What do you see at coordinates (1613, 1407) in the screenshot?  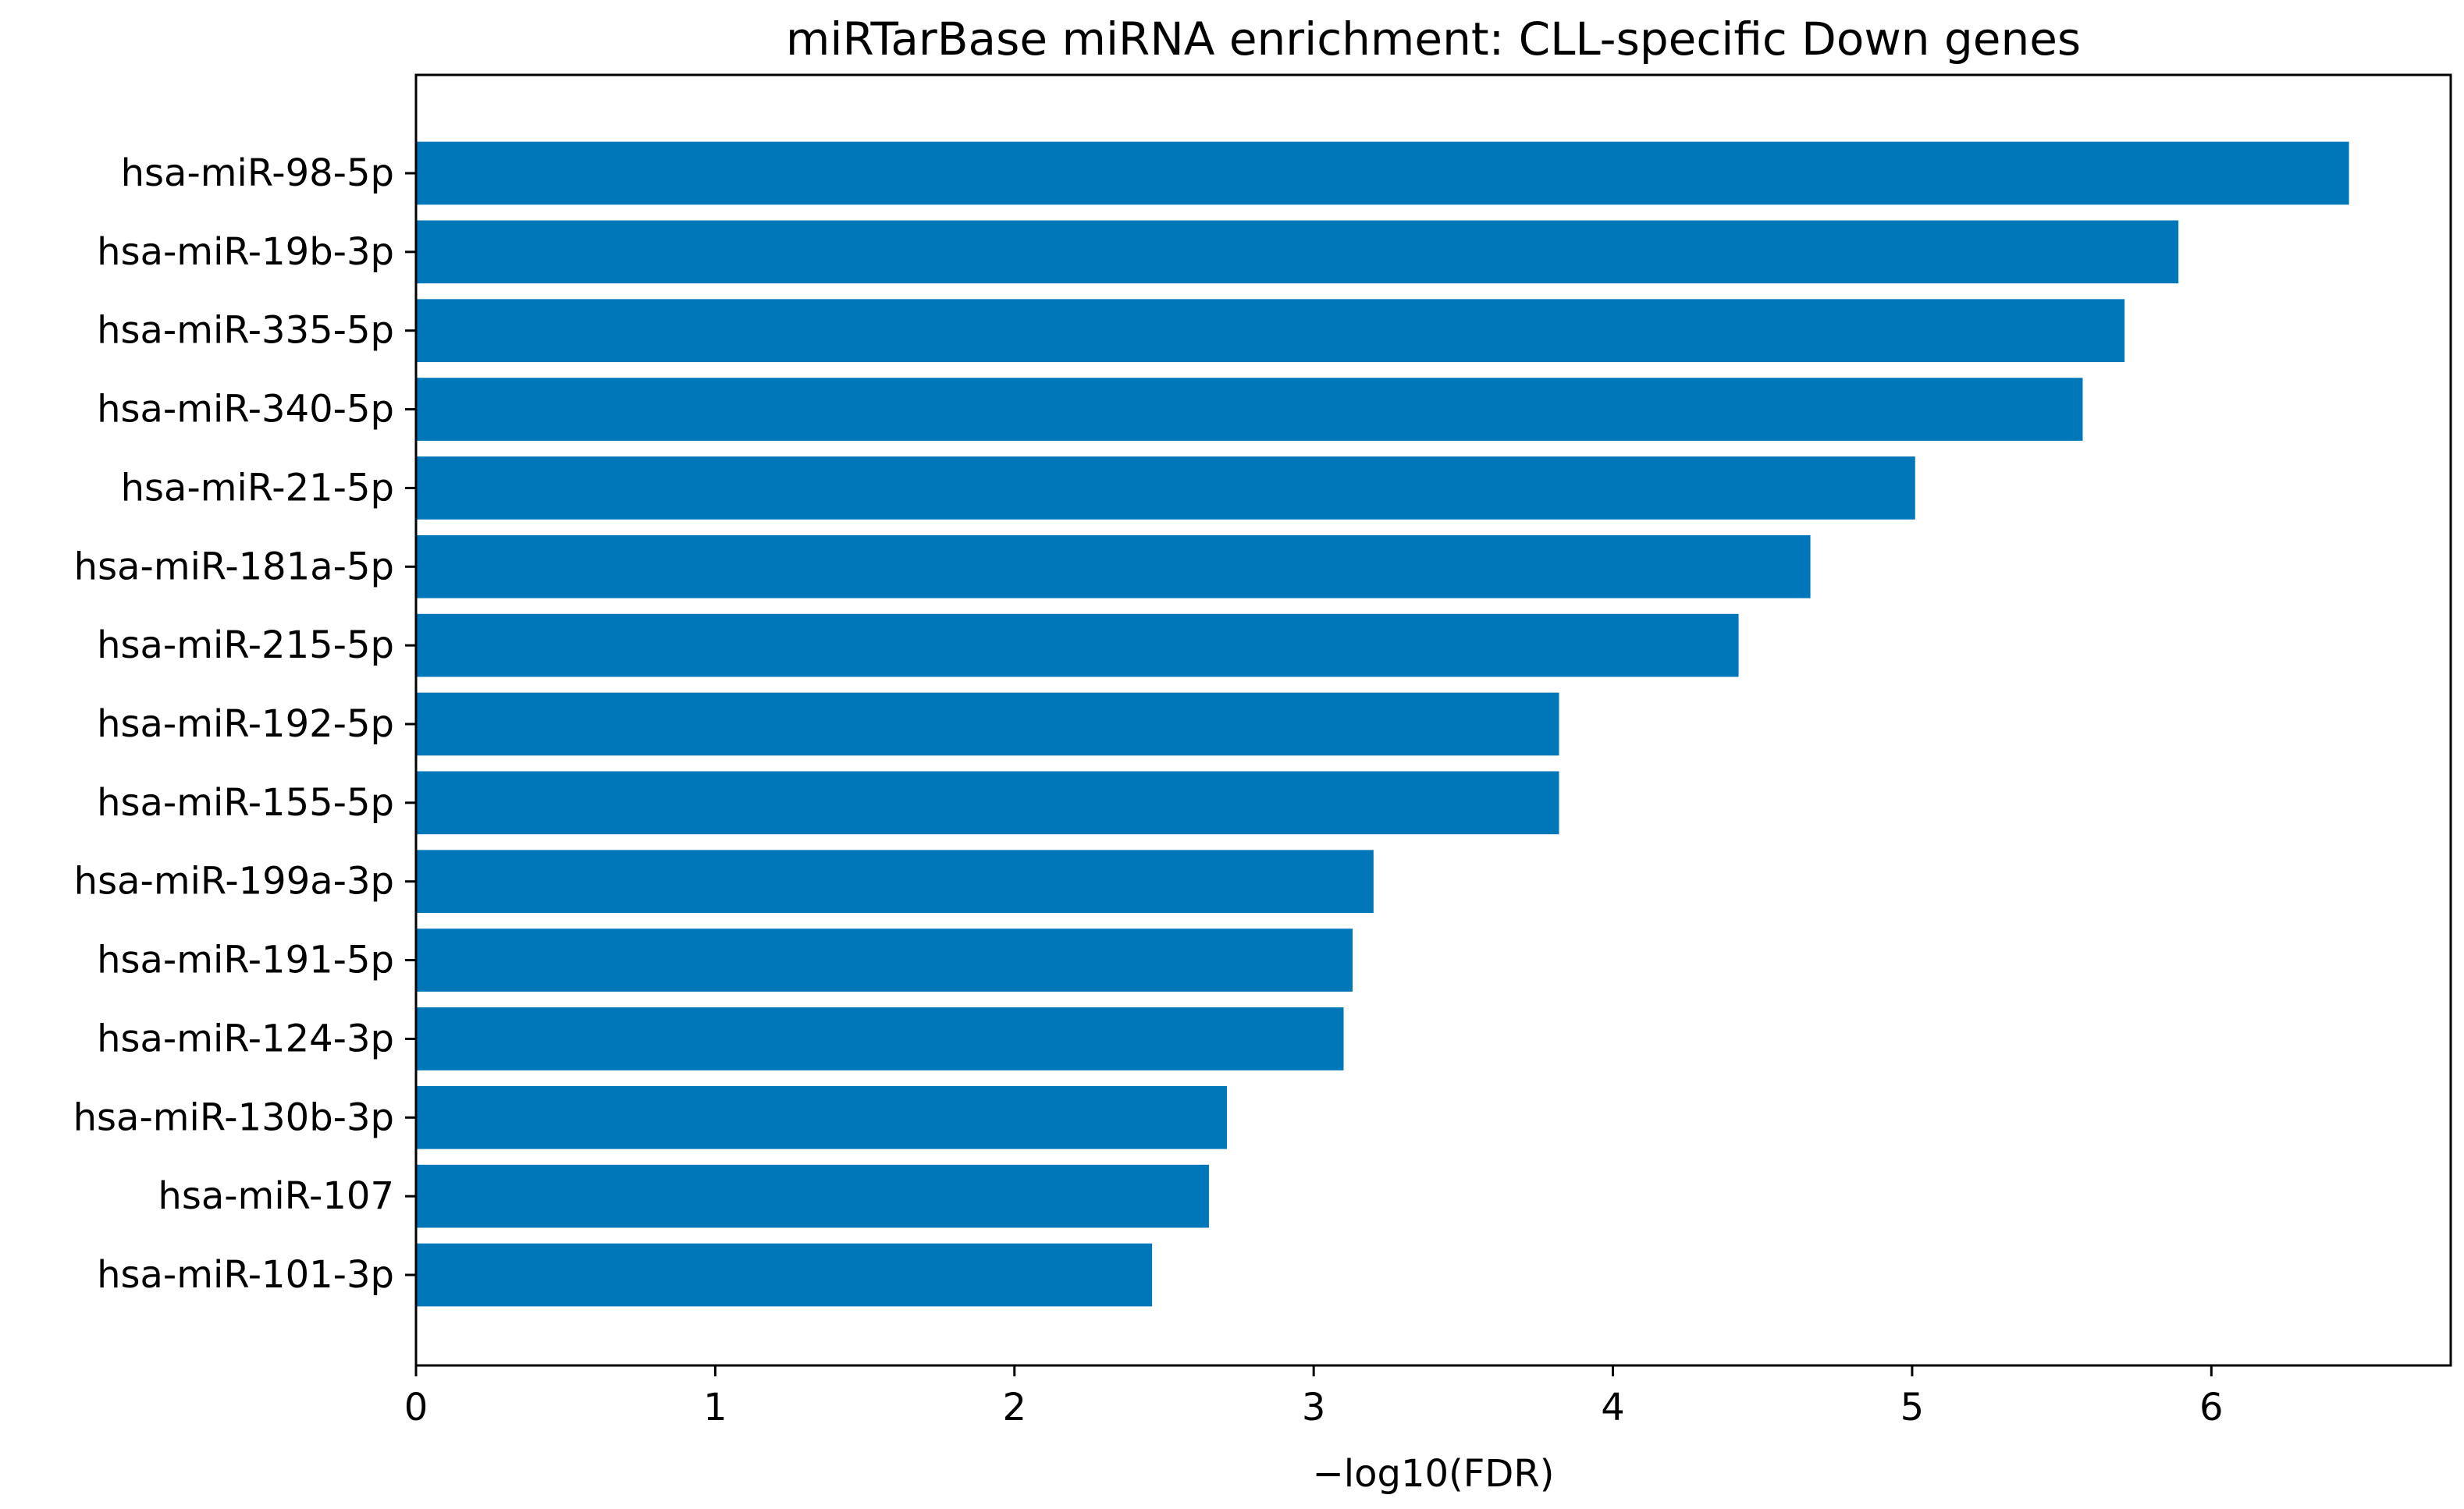 I see `x-tick-label: 4` at bounding box center [1613, 1407].